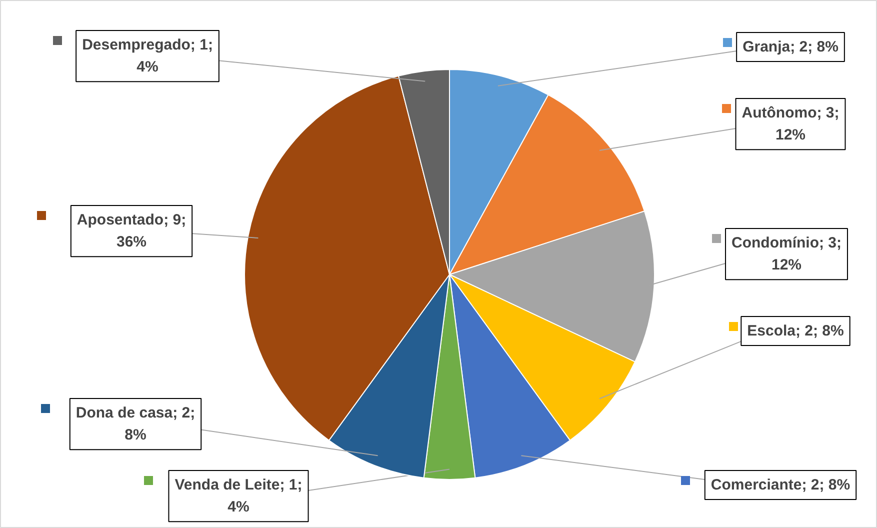  Describe the element at coordinates (790, 47) in the screenshot. I see `legend-label: Granja; 2; 8%` at that location.